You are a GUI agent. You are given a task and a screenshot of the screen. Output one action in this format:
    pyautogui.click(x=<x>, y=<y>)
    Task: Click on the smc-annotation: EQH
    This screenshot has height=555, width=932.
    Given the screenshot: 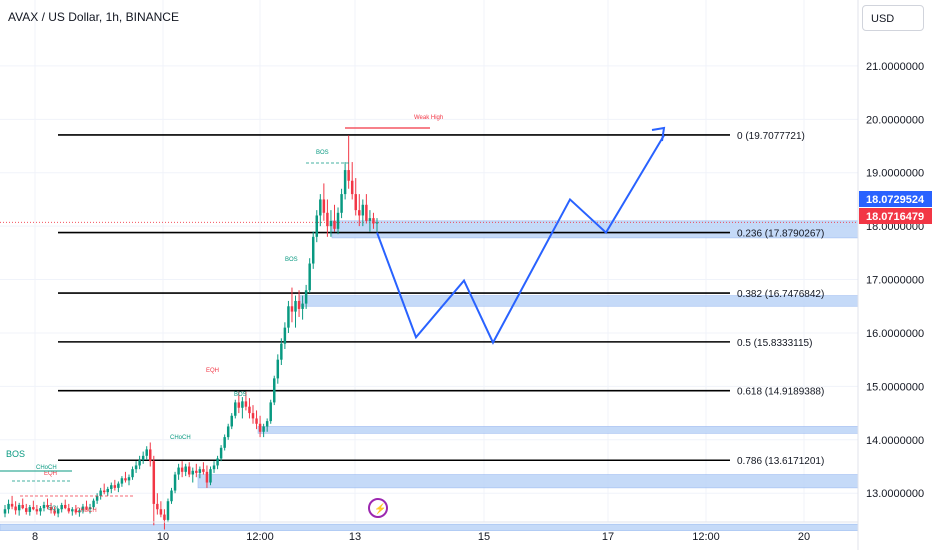 What is the action you would take?
    pyautogui.click(x=212, y=371)
    